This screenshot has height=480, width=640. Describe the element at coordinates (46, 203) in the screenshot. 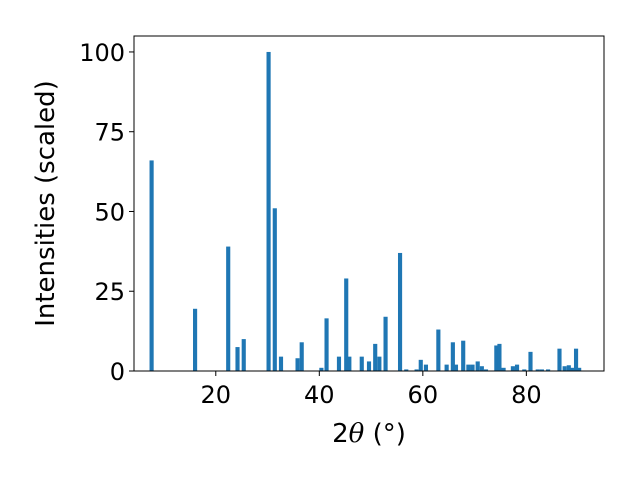

I see `y-axis-label: Intensities (scaled)` at that location.